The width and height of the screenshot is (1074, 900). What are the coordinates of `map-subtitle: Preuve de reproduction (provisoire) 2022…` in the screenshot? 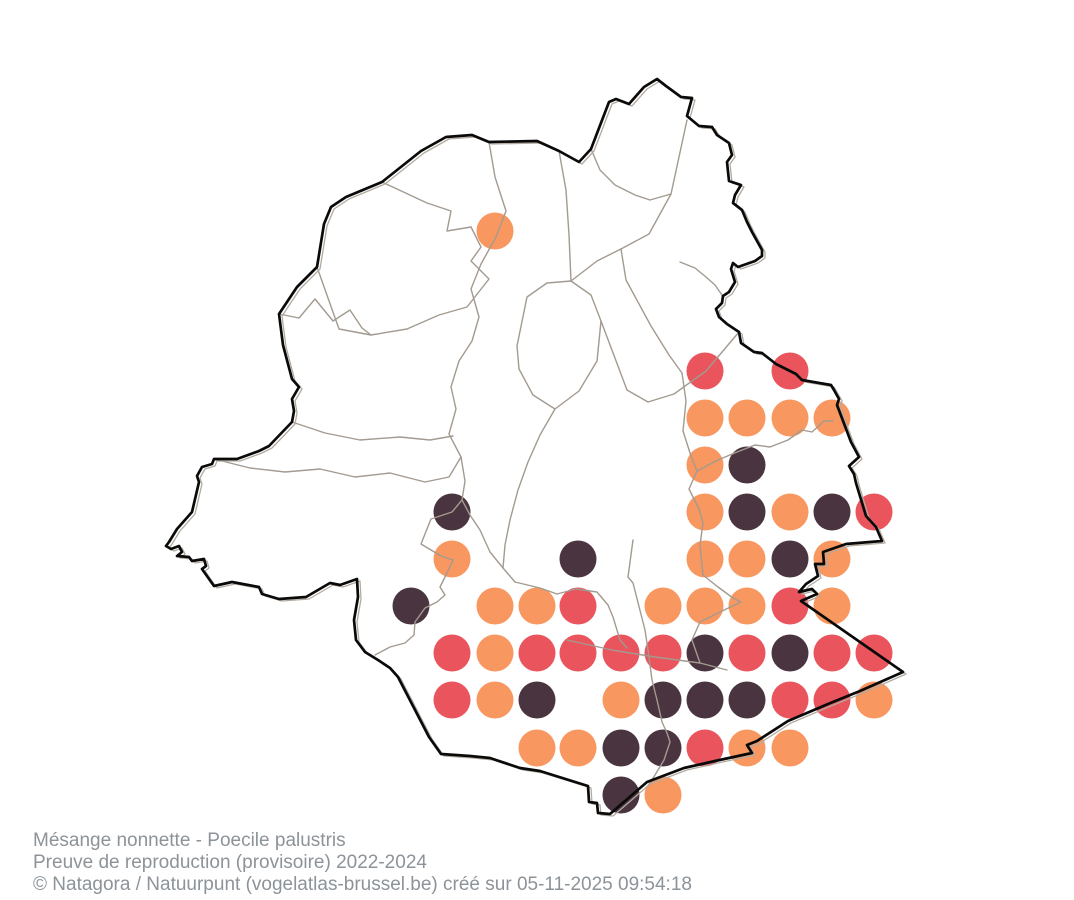 It's located at (230, 862).